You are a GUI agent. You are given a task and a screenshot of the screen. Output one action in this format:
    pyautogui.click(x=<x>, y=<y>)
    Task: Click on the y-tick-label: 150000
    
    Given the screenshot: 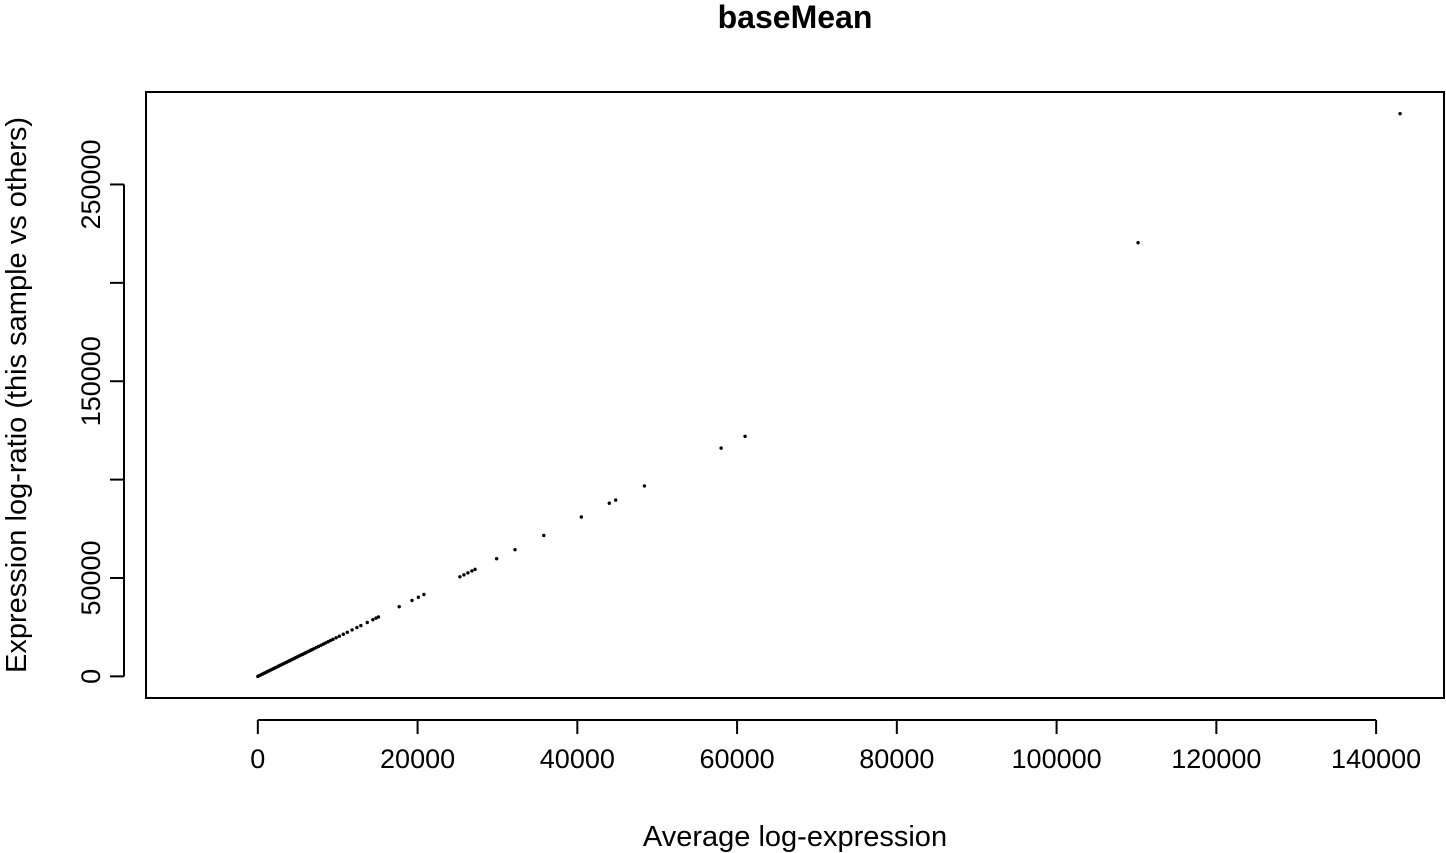 What is the action you would take?
    pyautogui.click(x=91, y=381)
    